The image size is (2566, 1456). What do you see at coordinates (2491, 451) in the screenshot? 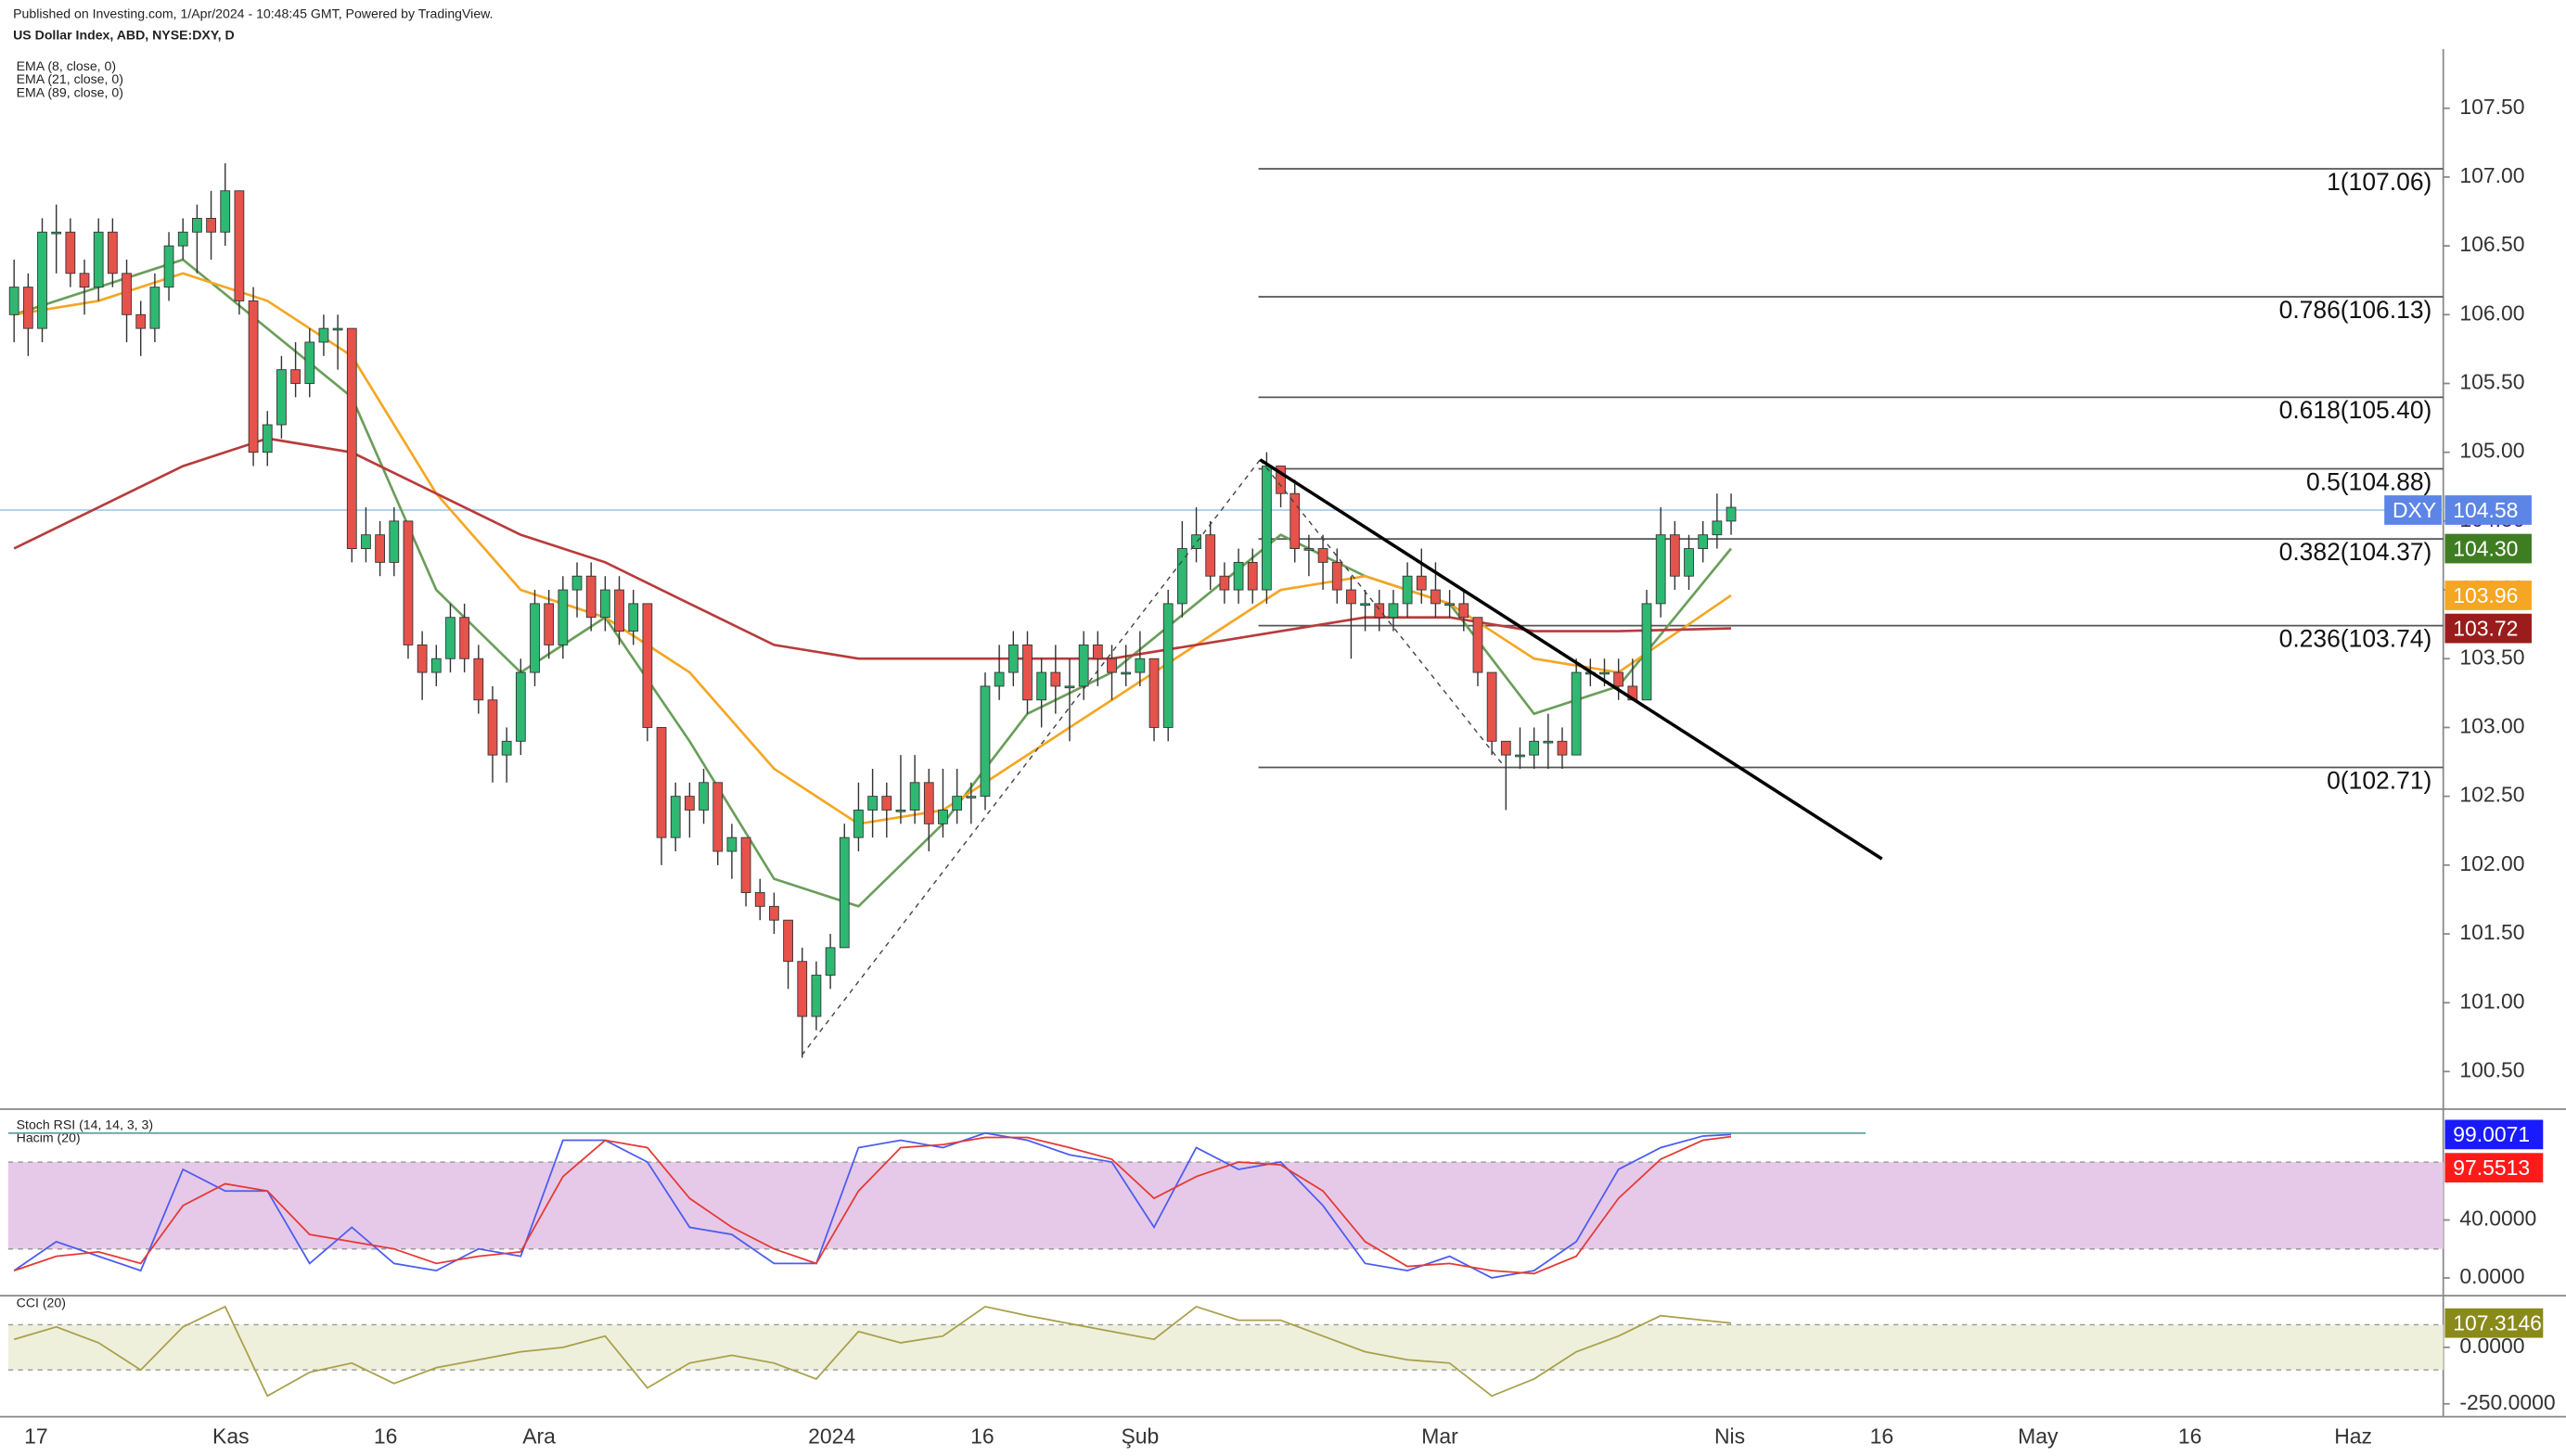
I see `y-tick-label: 105.00` at bounding box center [2491, 451].